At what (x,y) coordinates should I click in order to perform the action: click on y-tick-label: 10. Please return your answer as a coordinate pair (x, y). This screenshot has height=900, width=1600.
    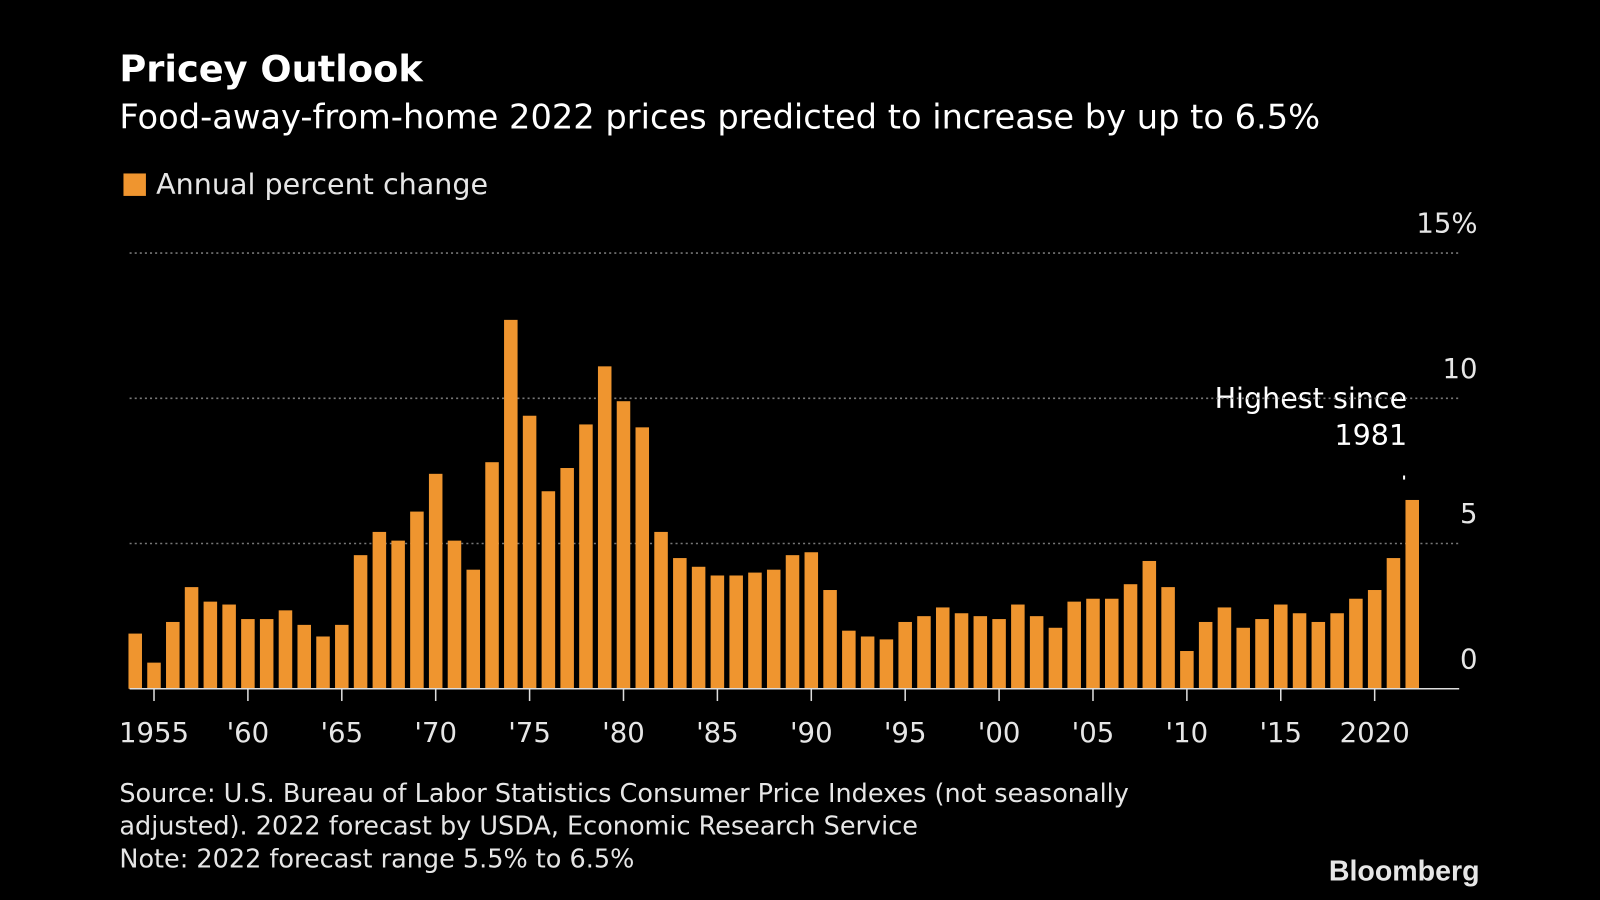
    Looking at the image, I should click on (1459, 369).